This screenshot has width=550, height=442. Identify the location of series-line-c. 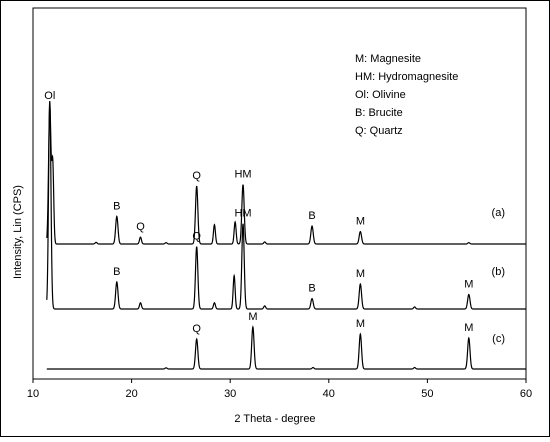
(286, 347).